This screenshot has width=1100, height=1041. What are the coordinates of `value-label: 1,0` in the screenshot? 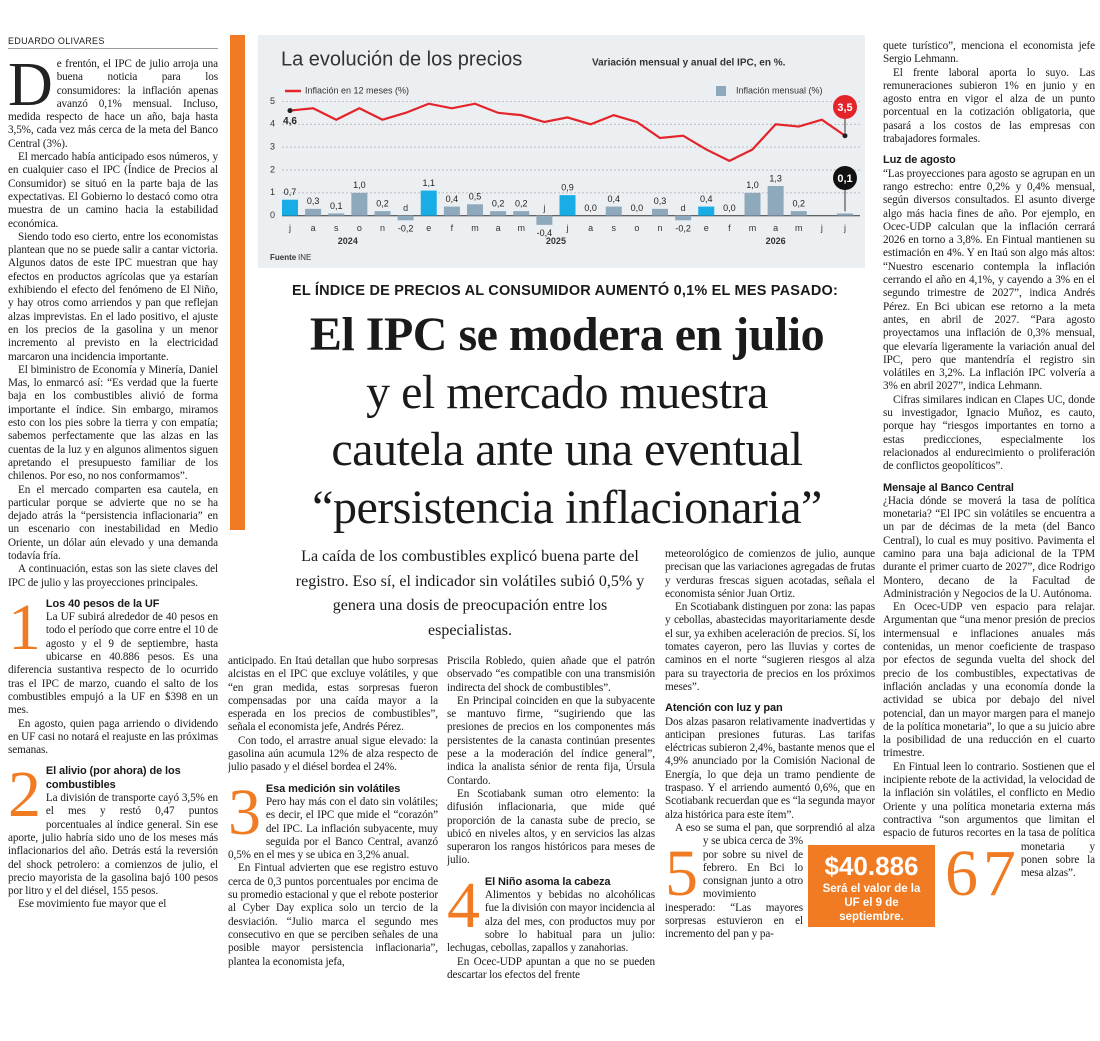 It's located at (752, 185).